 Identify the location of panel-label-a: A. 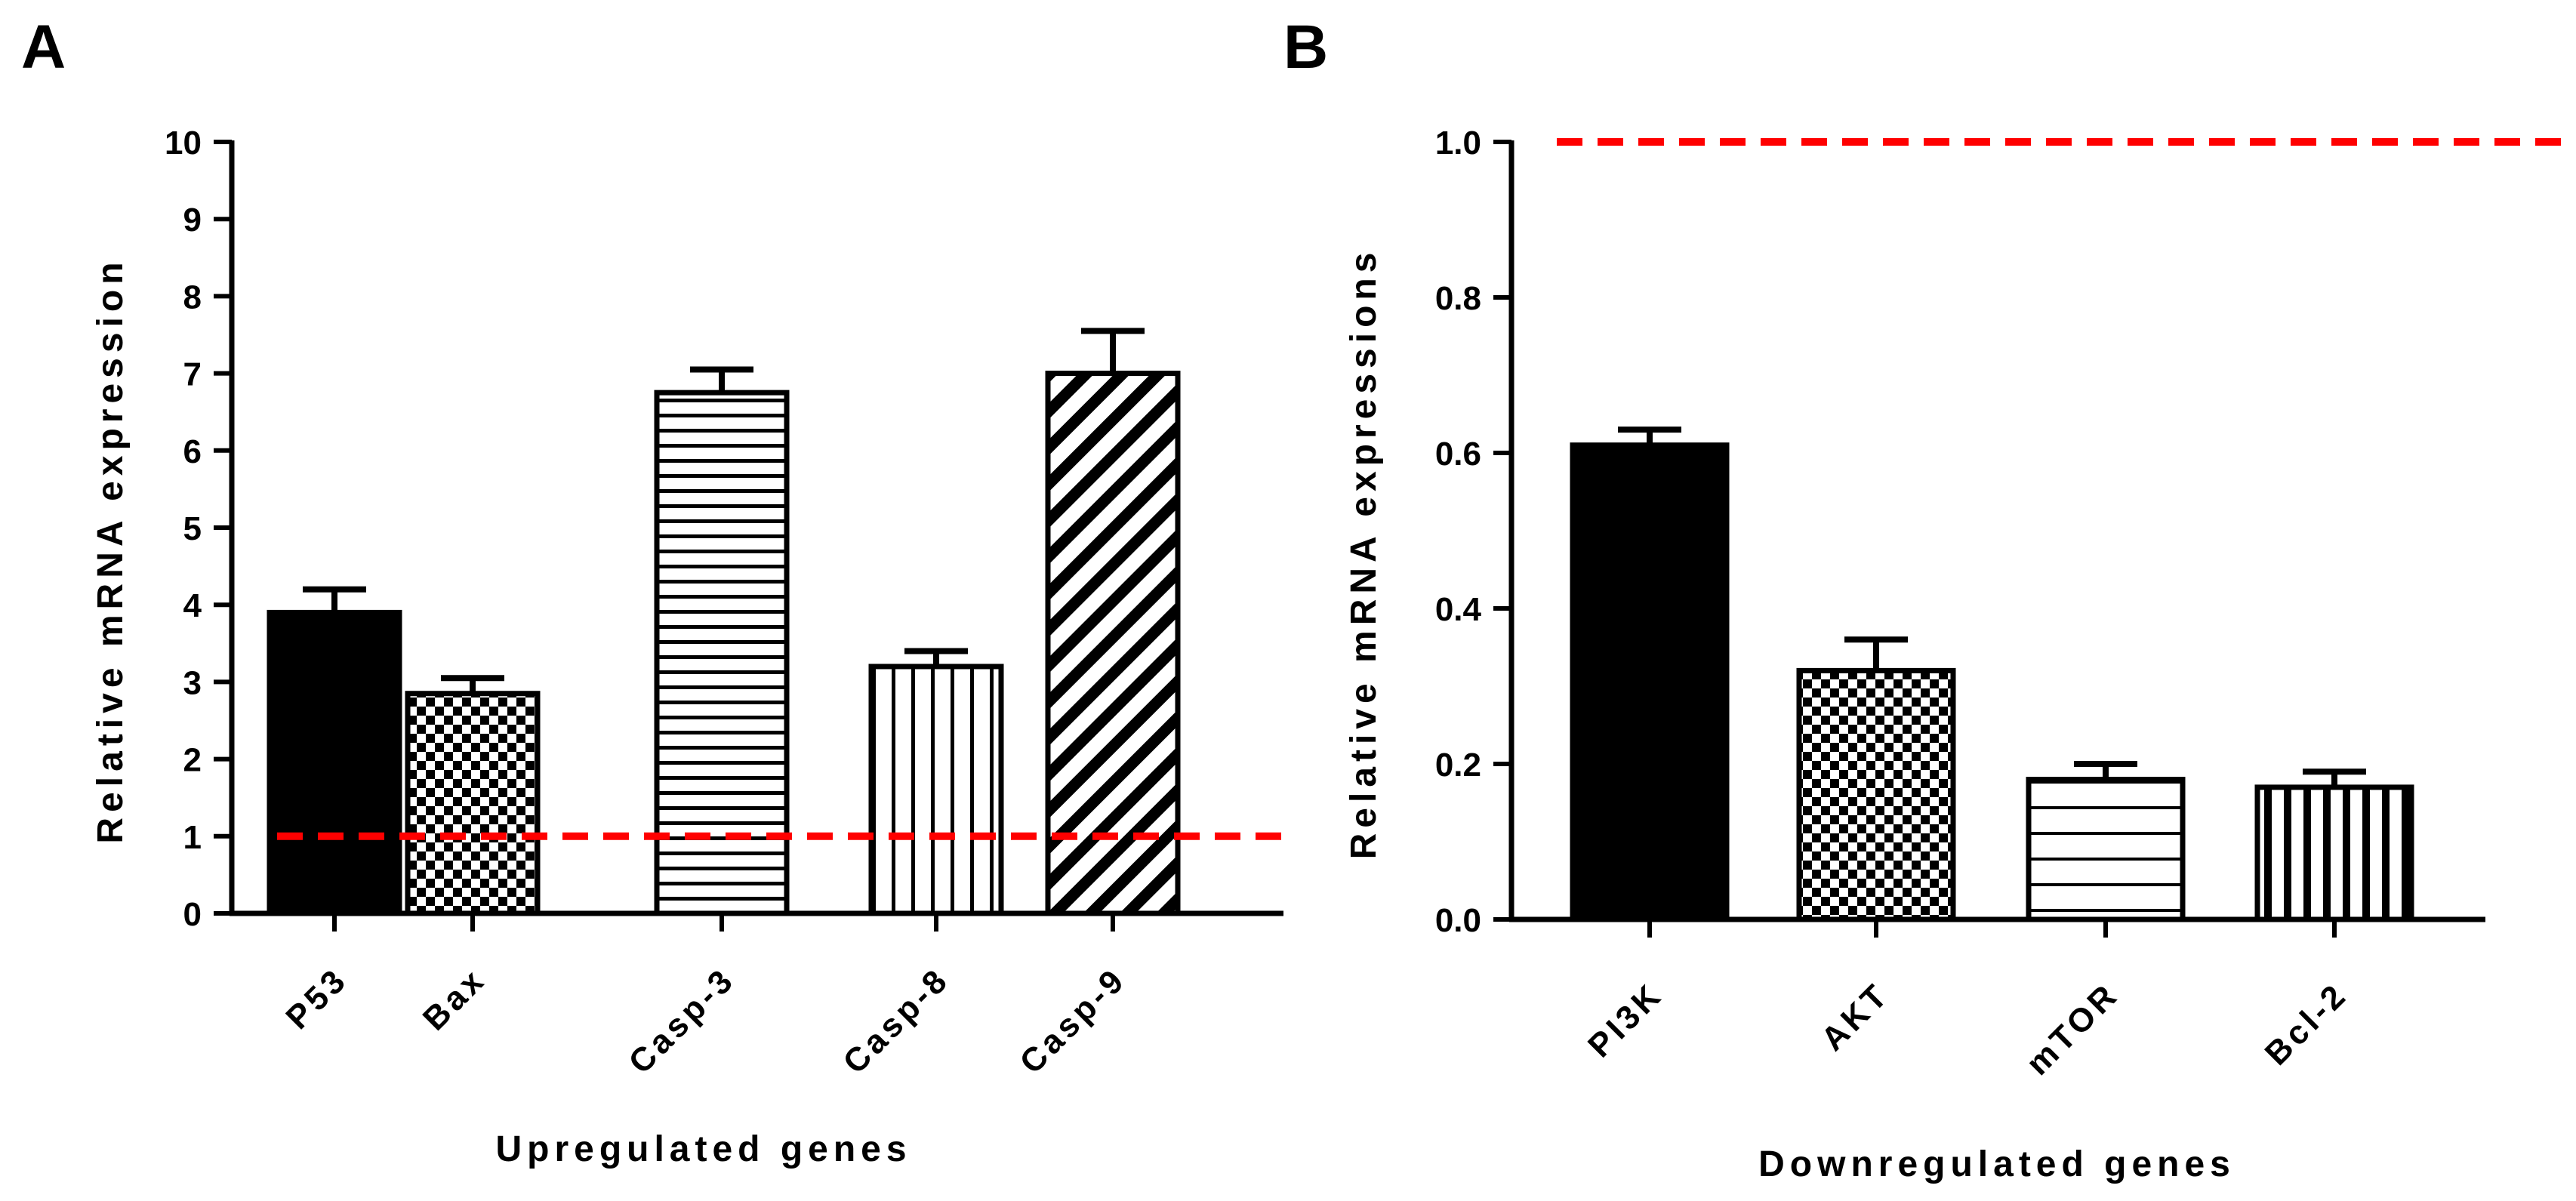
(43, 48).